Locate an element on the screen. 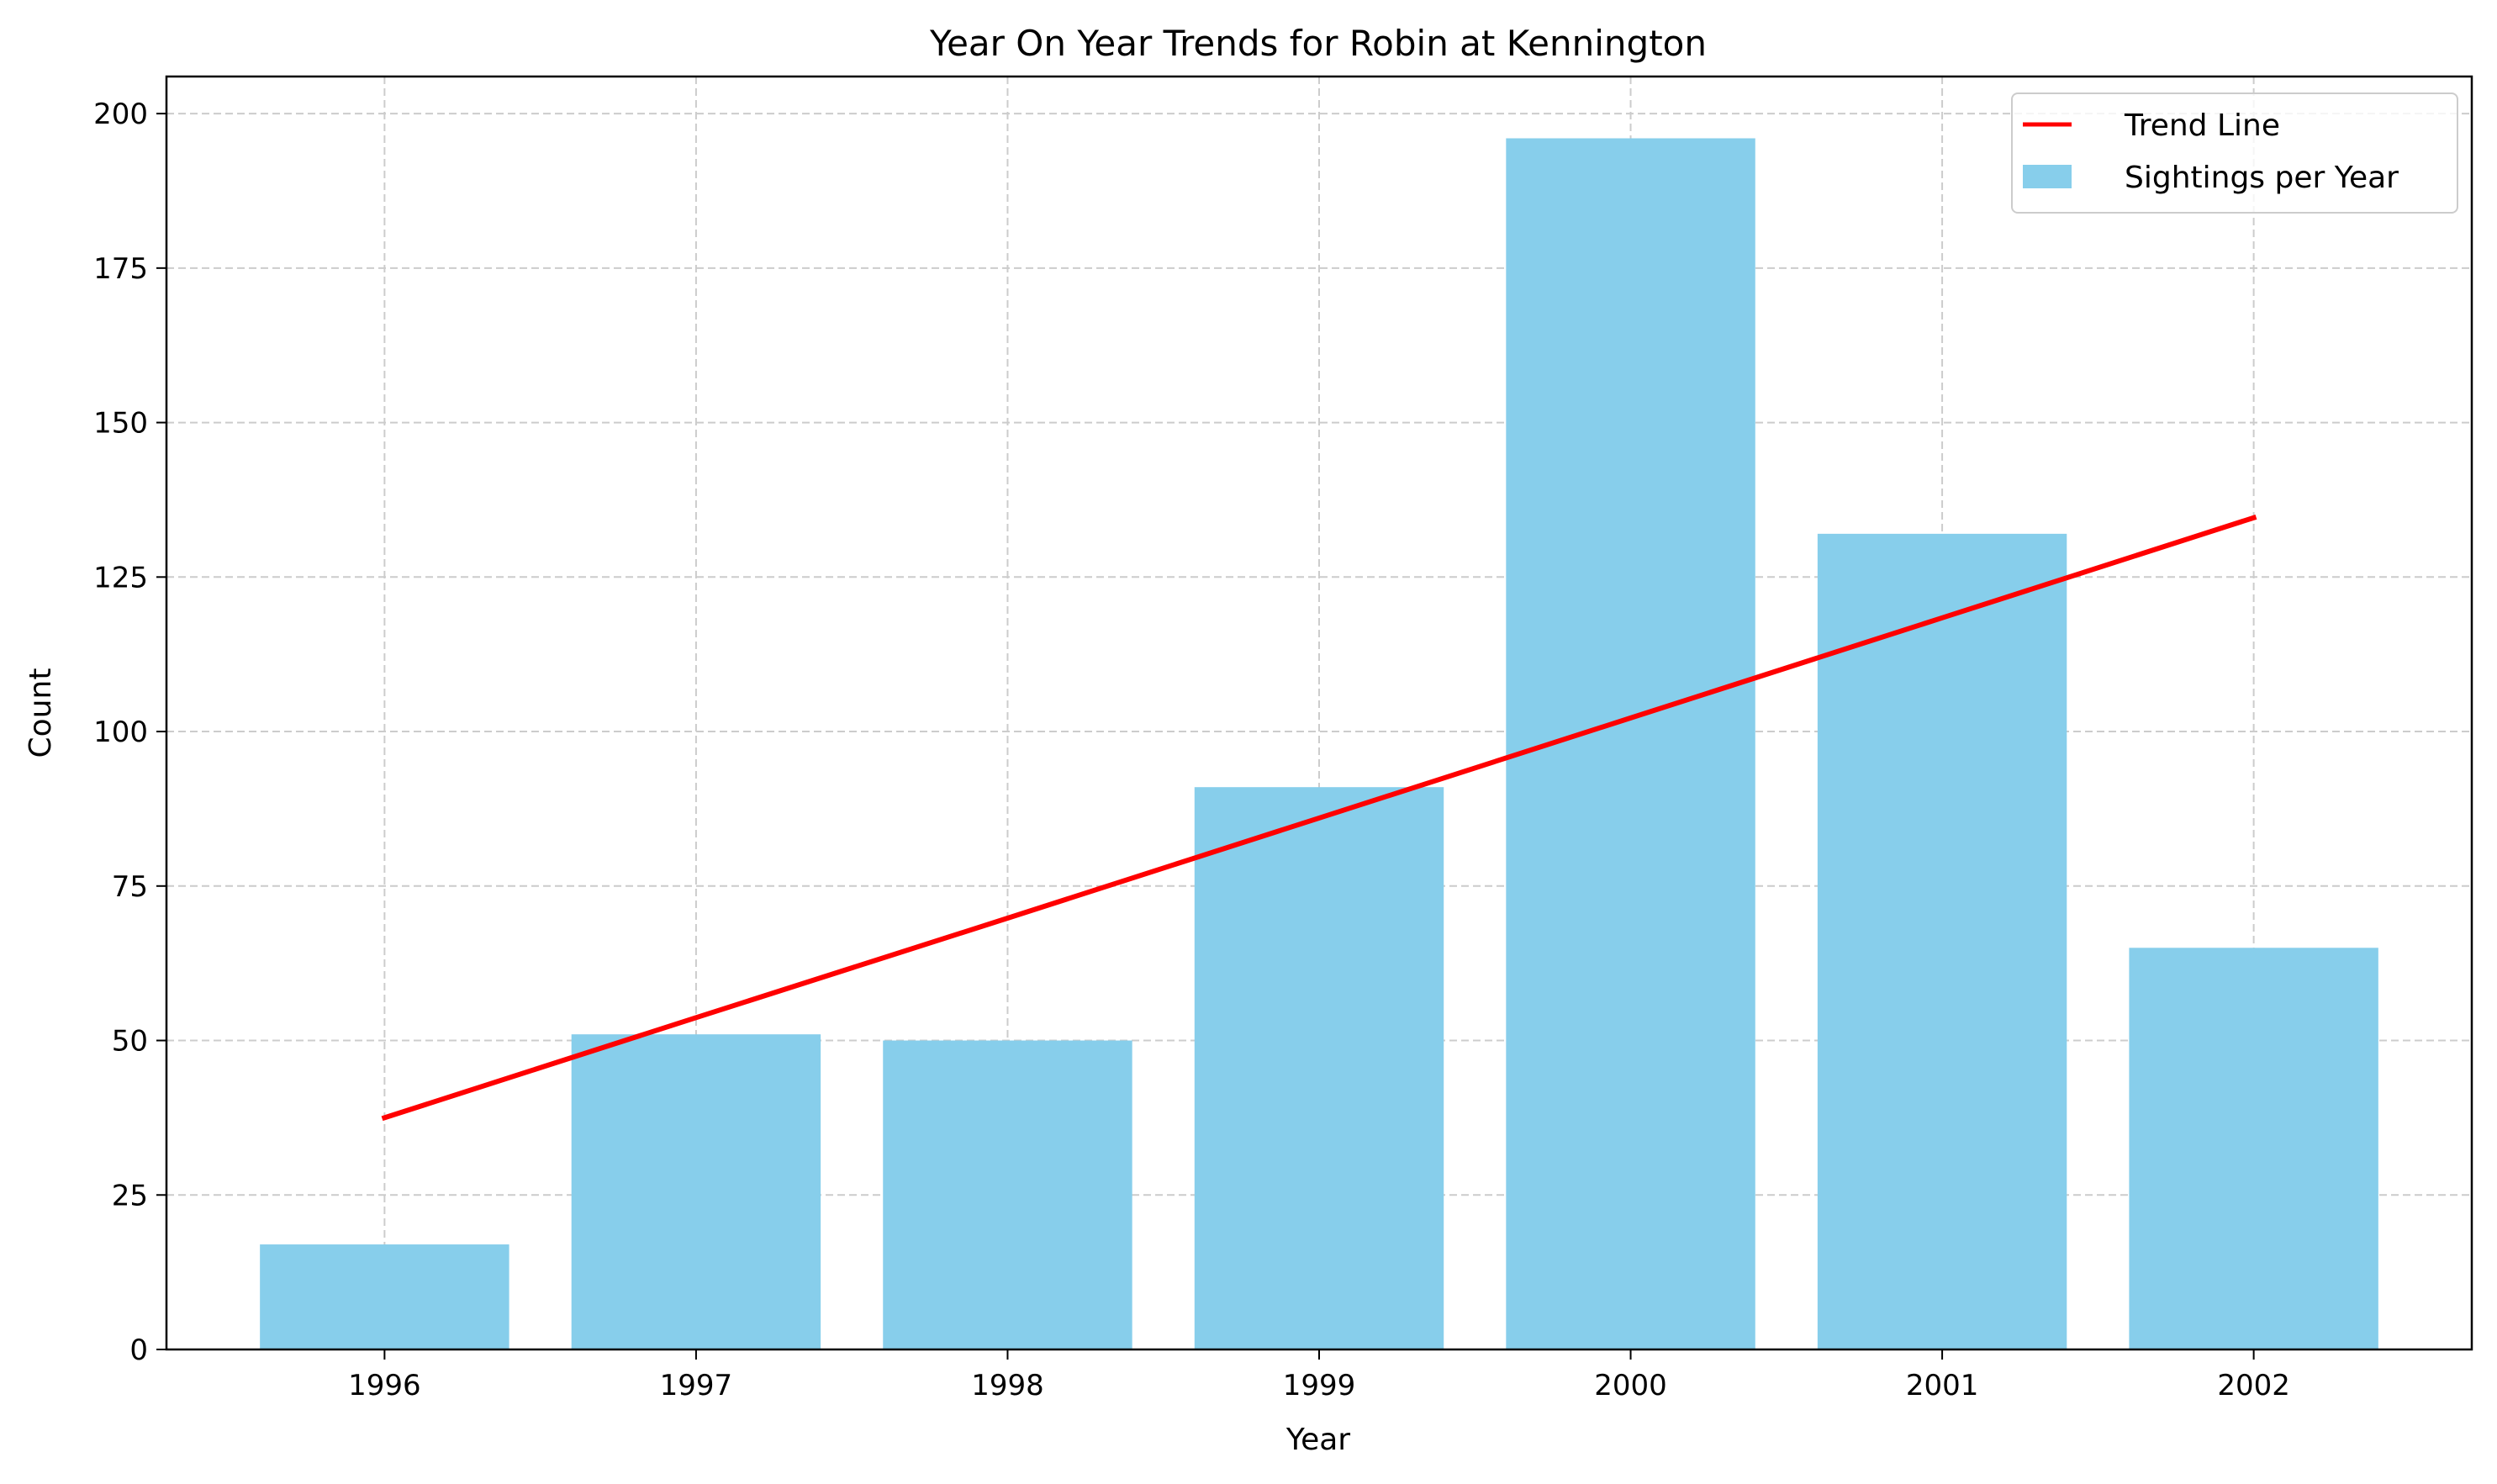  legend-box is located at coordinates (2234, 153).